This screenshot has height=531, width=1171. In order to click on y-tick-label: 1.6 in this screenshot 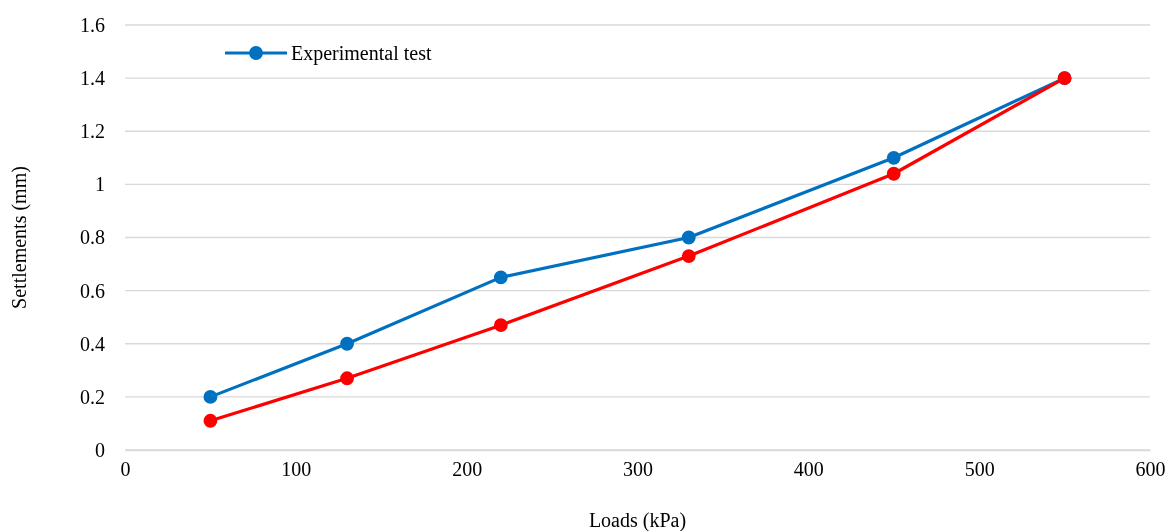, I will do `click(92, 24)`.